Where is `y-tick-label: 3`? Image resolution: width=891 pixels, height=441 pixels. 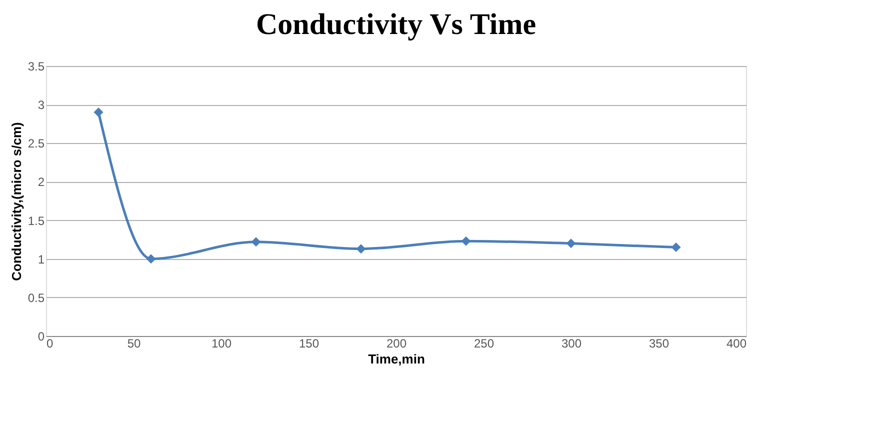 y-tick-label: 3 is located at coordinates (41, 105).